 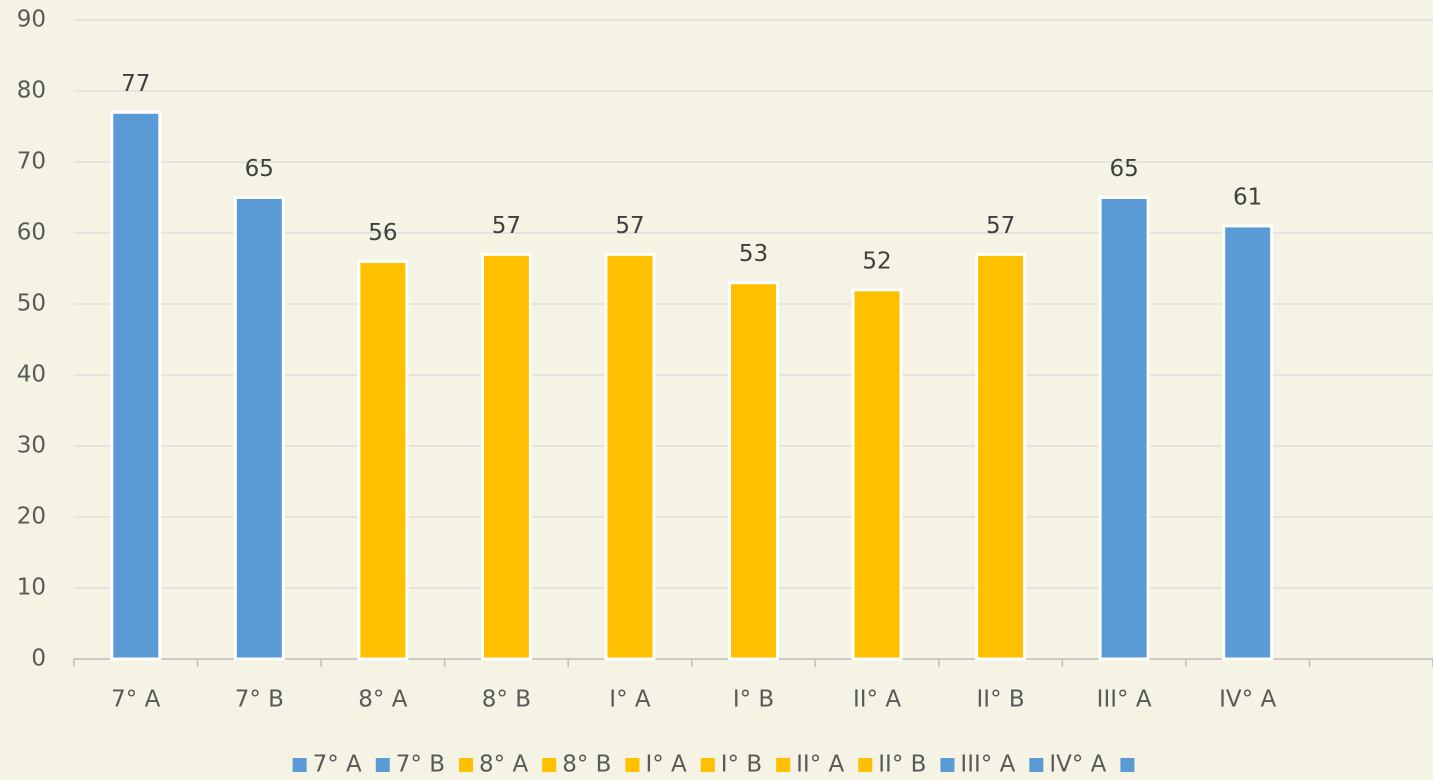 What do you see at coordinates (135, 84) in the screenshot?
I see `data-label: 77` at bounding box center [135, 84].